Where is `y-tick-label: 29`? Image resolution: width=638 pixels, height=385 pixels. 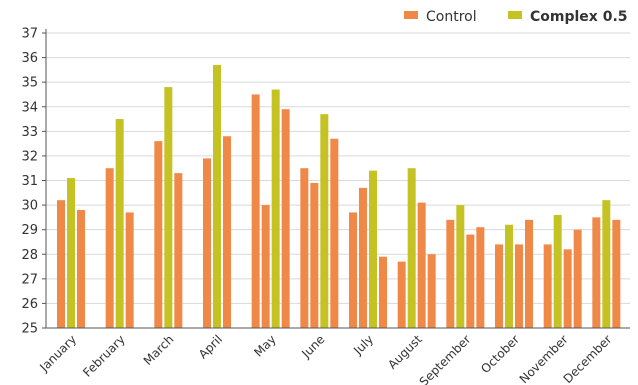
y-tick-label: 29 is located at coordinates (29, 230).